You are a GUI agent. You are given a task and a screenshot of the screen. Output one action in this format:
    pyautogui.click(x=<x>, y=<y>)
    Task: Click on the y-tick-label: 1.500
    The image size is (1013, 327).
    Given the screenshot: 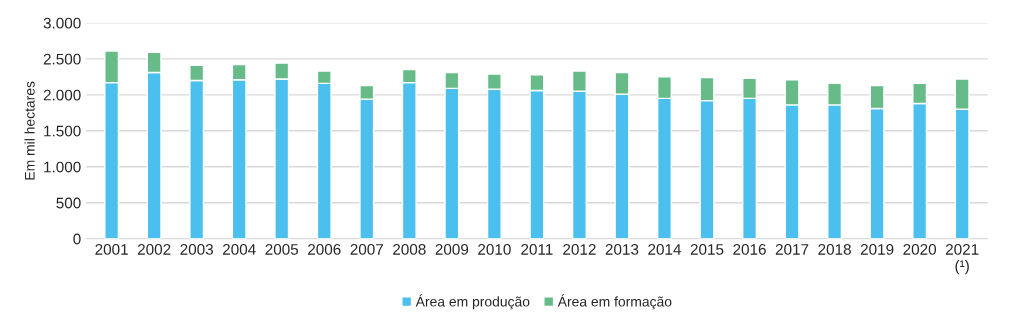 What is the action you would take?
    pyautogui.click(x=62, y=131)
    